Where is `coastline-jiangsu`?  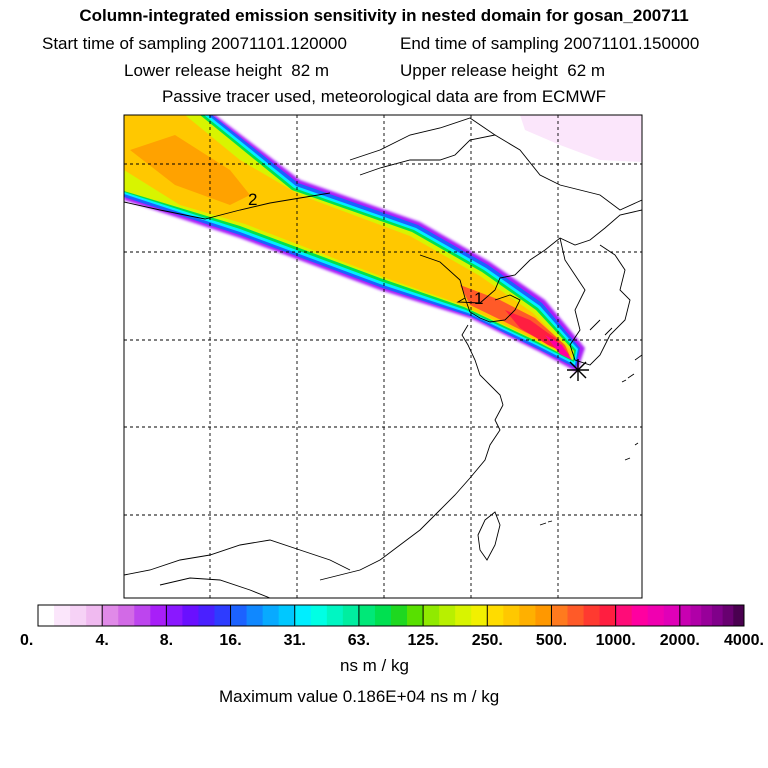
coastline-jiangsu is located at coordinates (482, 365).